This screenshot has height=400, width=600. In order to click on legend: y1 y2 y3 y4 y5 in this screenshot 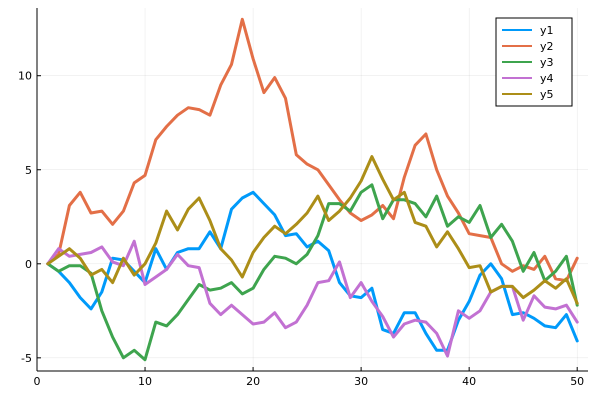, I will do `click(534, 62)`.